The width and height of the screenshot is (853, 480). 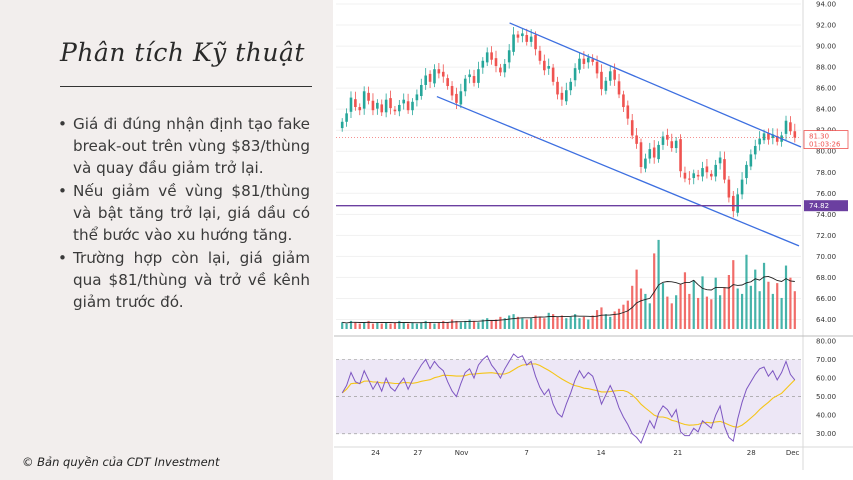 I want to click on time-tick-label: 21, so click(x=677, y=453).